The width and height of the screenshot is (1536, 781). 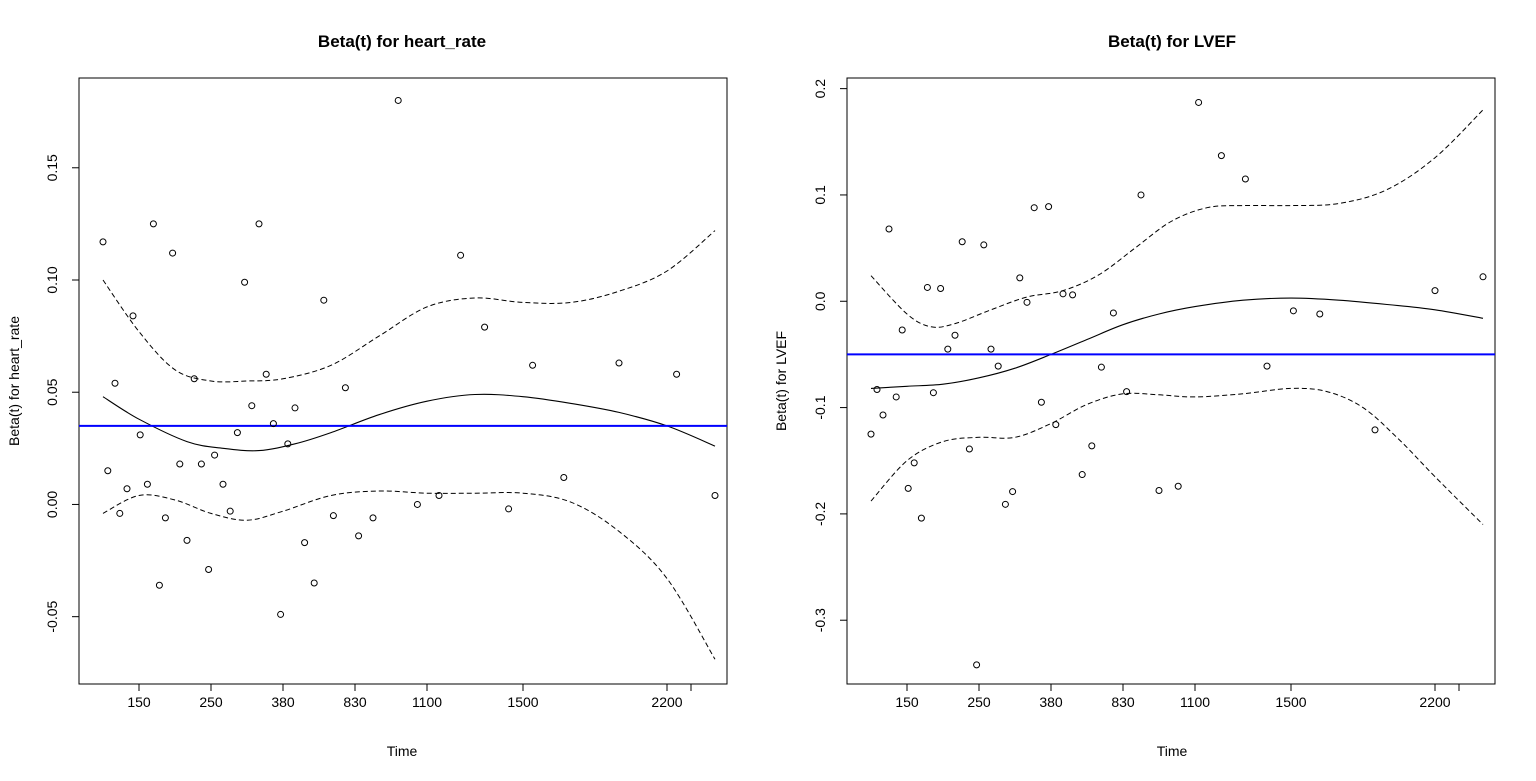 What do you see at coordinates (52, 279) in the screenshot?
I see `y-tick-label: 0.10` at bounding box center [52, 279].